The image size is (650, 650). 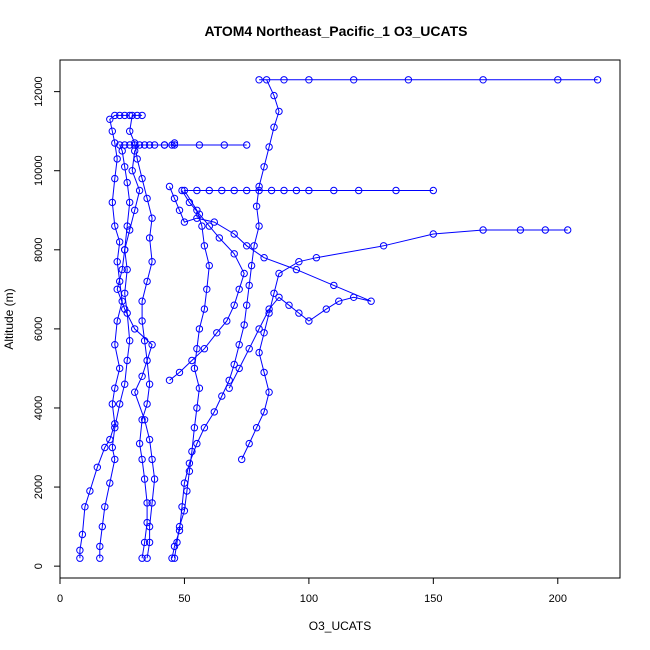 What do you see at coordinates (336, 31) in the screenshot?
I see `chart-title: ATOM4 Northeast_Pacific_1 O3_UCATS` at bounding box center [336, 31].